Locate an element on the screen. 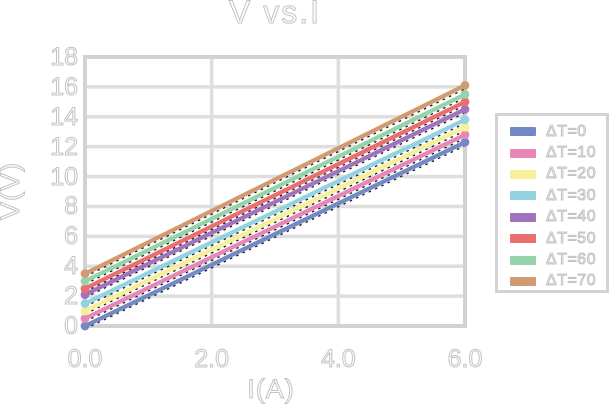 The width and height of the screenshot is (612, 407). legend-item-0: ΔT=0 is located at coordinates (552, 131).